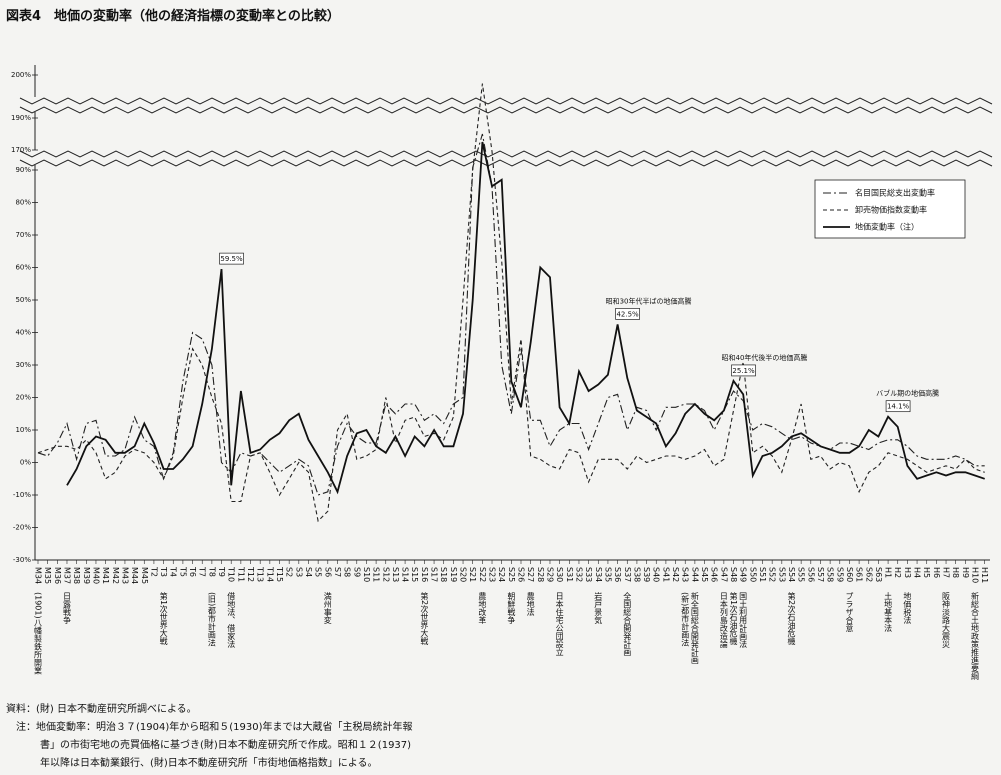  I want to click on y-tick-label: 90%, so click(23, 170).